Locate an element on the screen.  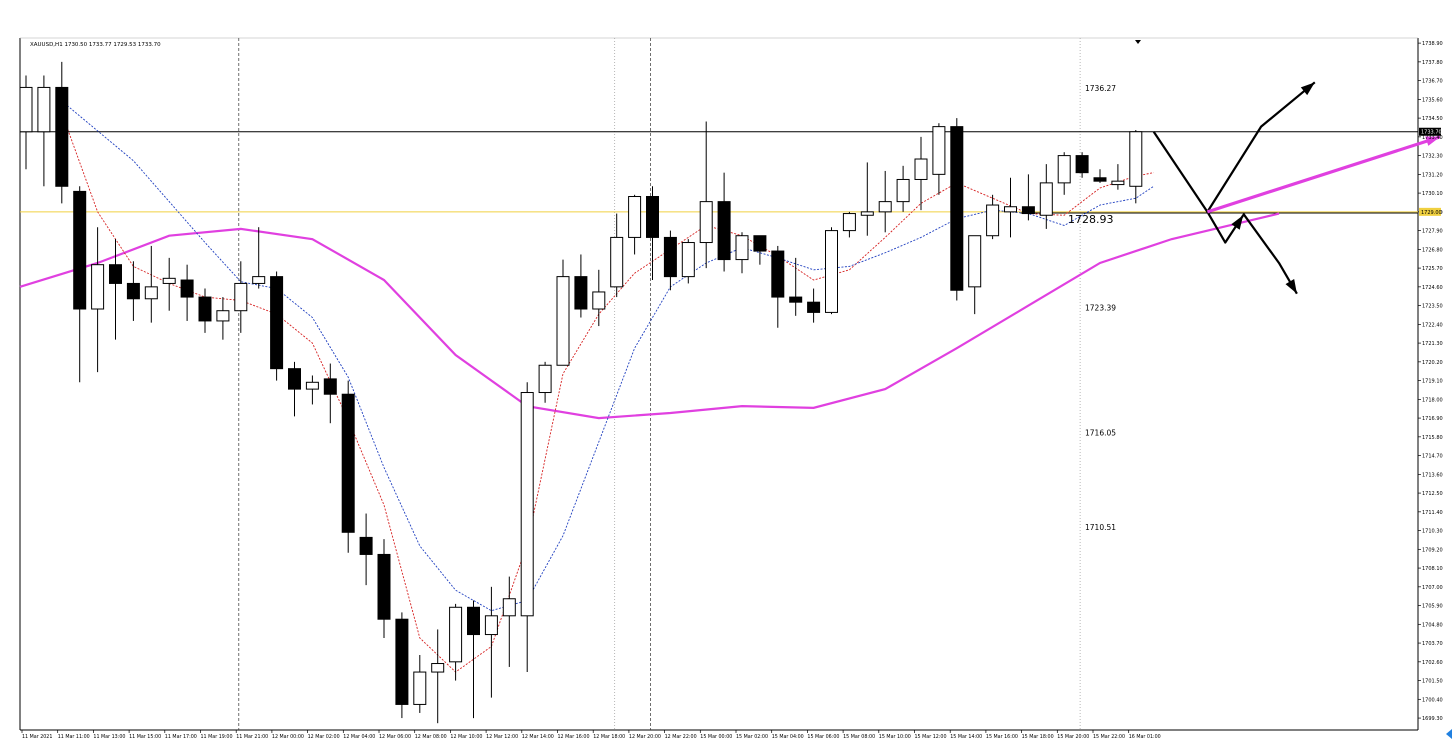
time-tick-label: 11 Mar 17:00 is located at coordinates (181, 737).